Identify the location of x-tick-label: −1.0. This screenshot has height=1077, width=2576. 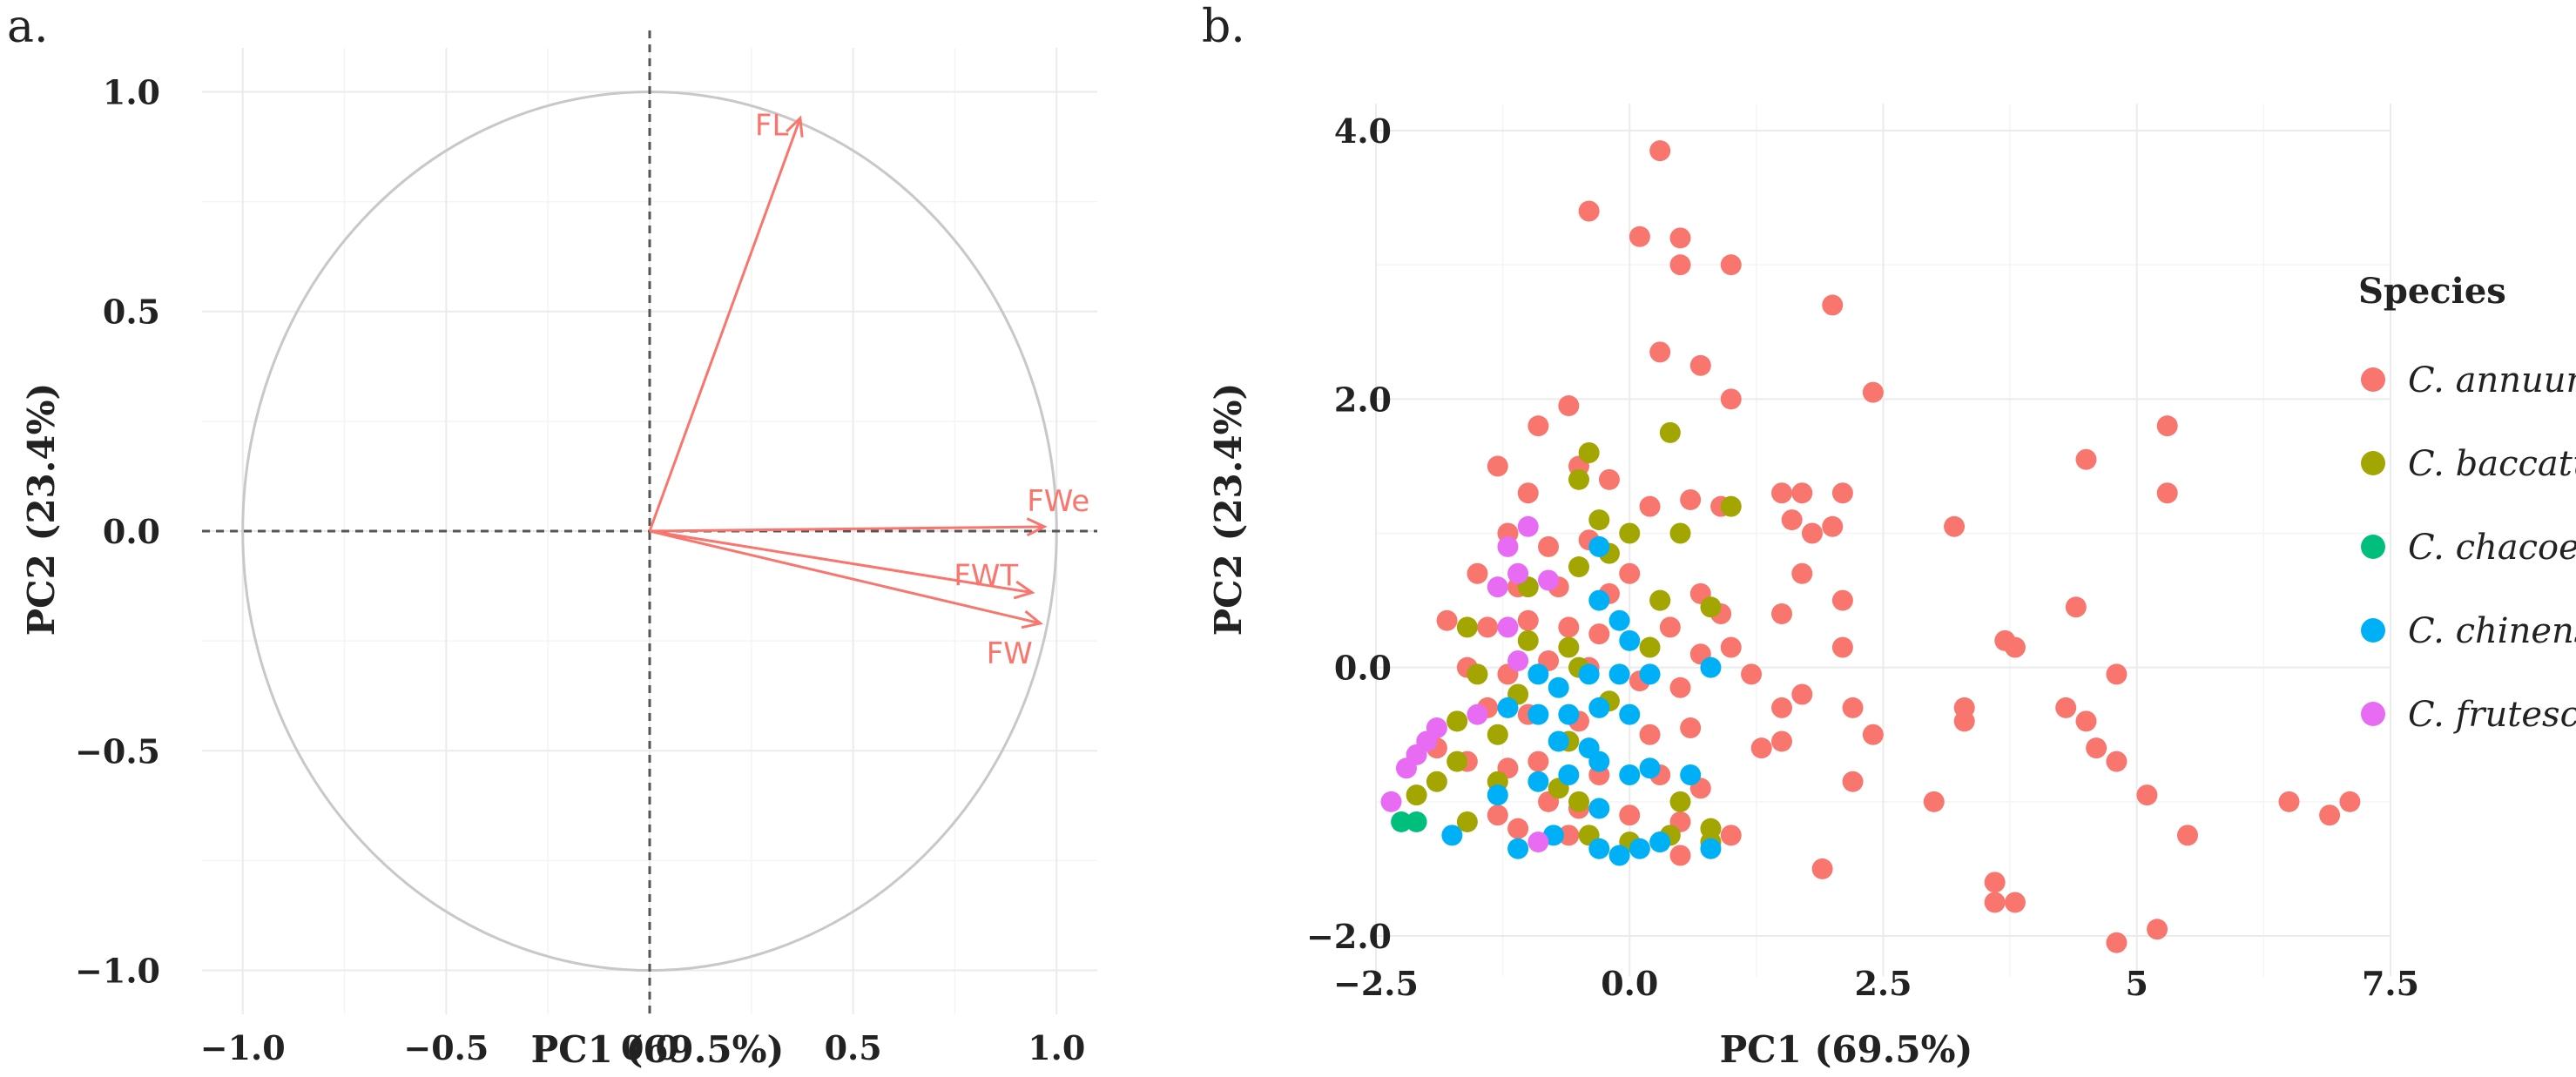
(243, 1047).